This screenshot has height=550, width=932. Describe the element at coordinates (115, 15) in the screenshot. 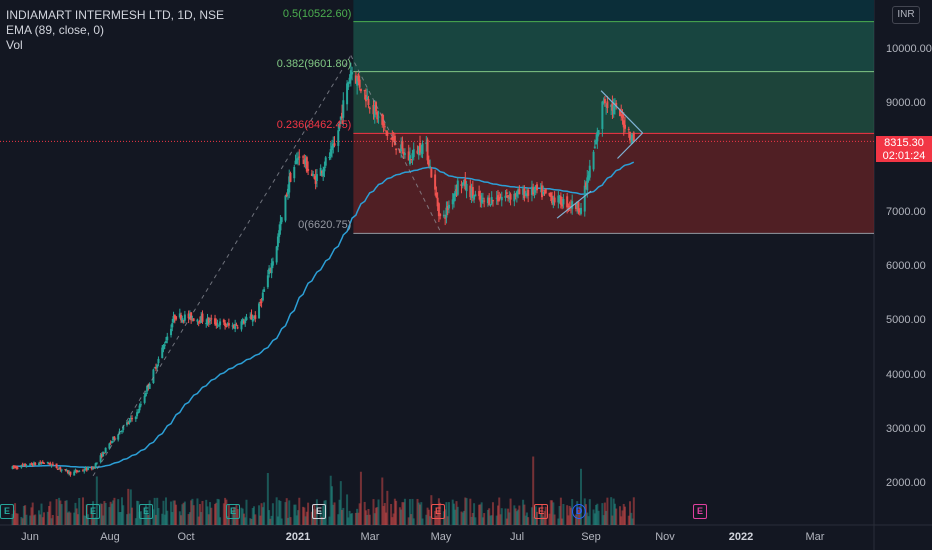

I see `symbol-title: INDIAMART INTERMESH LTD, 1D, NSE` at that location.